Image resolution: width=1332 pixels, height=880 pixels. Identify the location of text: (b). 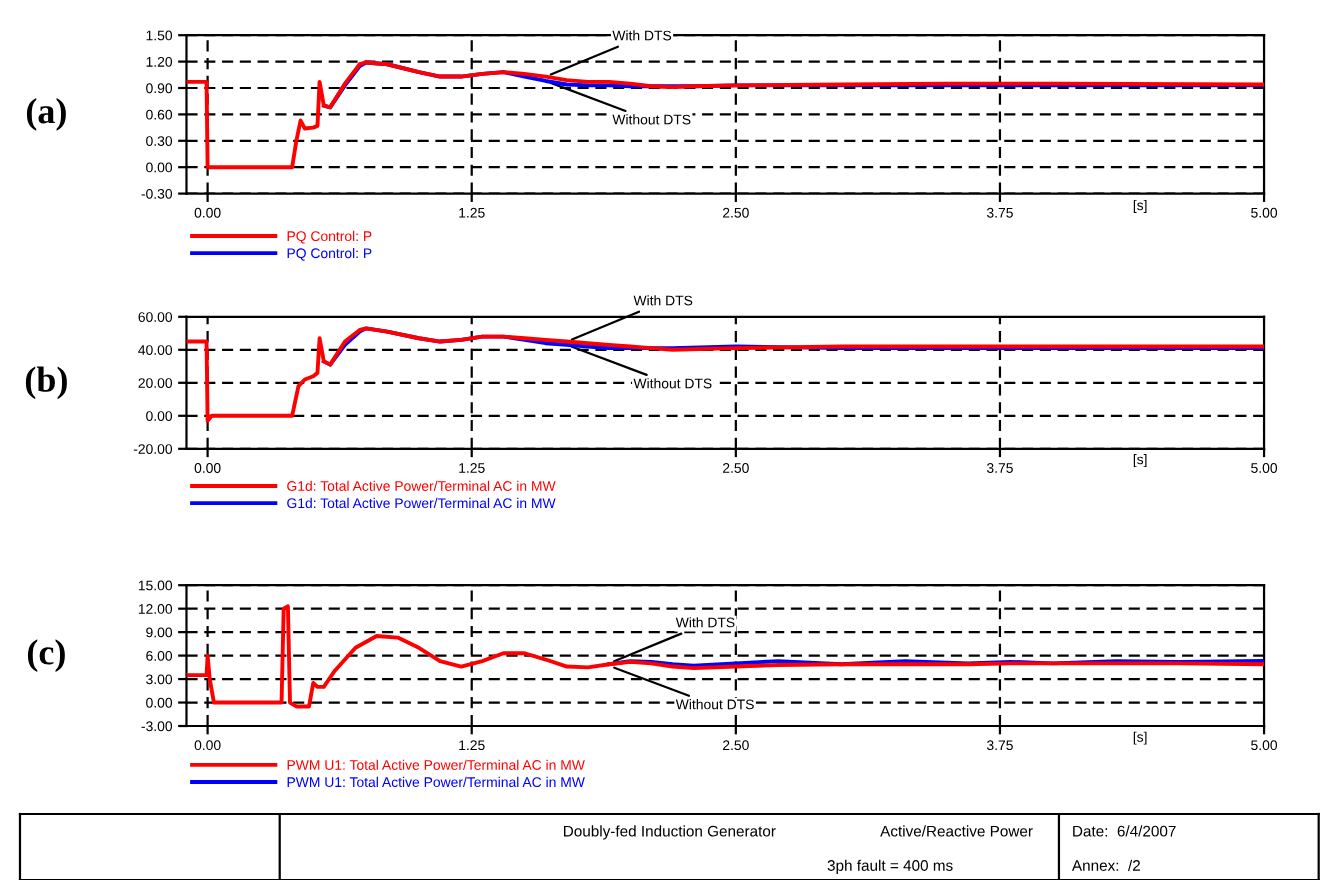
(46, 383).